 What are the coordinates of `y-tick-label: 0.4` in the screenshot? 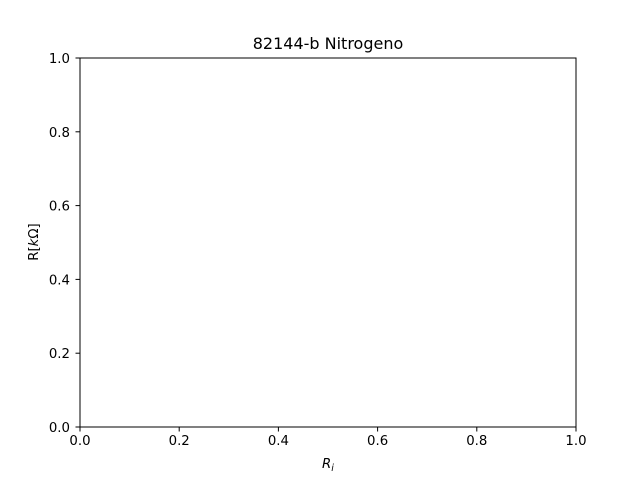 It's located at (59, 280).